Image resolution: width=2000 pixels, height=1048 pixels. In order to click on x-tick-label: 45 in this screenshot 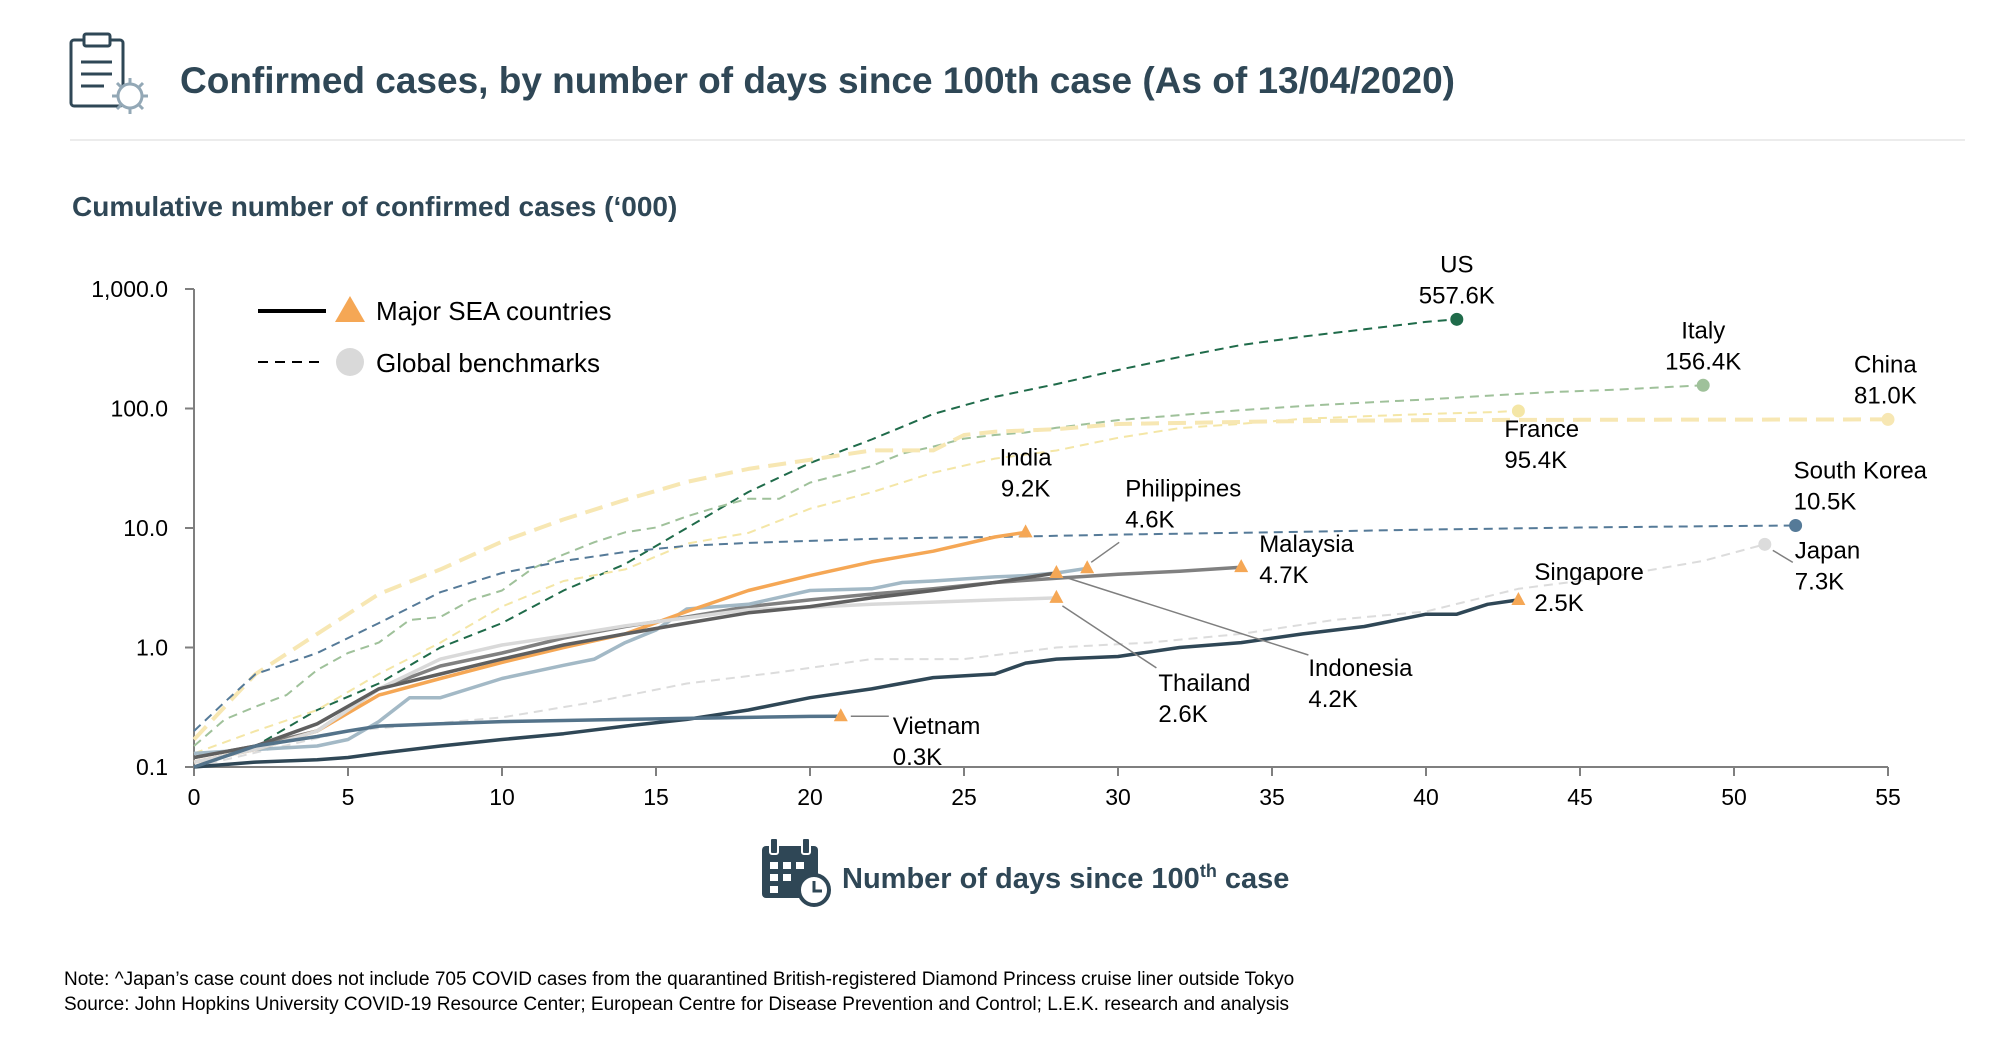, I will do `click(1580, 797)`.